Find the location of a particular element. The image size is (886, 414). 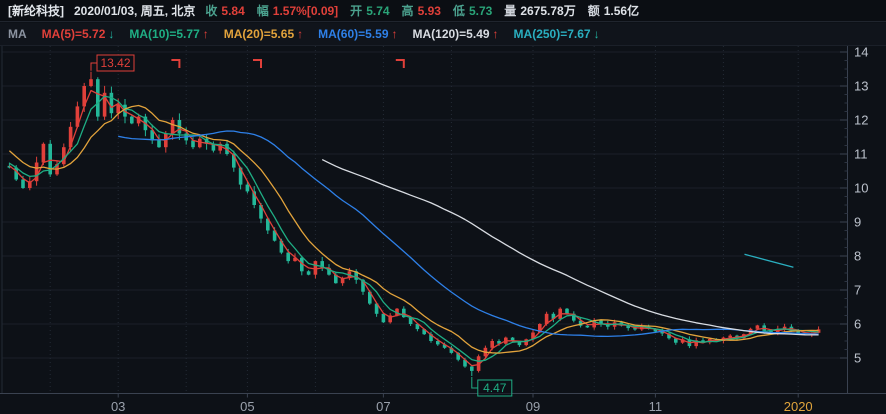

event-markers is located at coordinates (288, 63).